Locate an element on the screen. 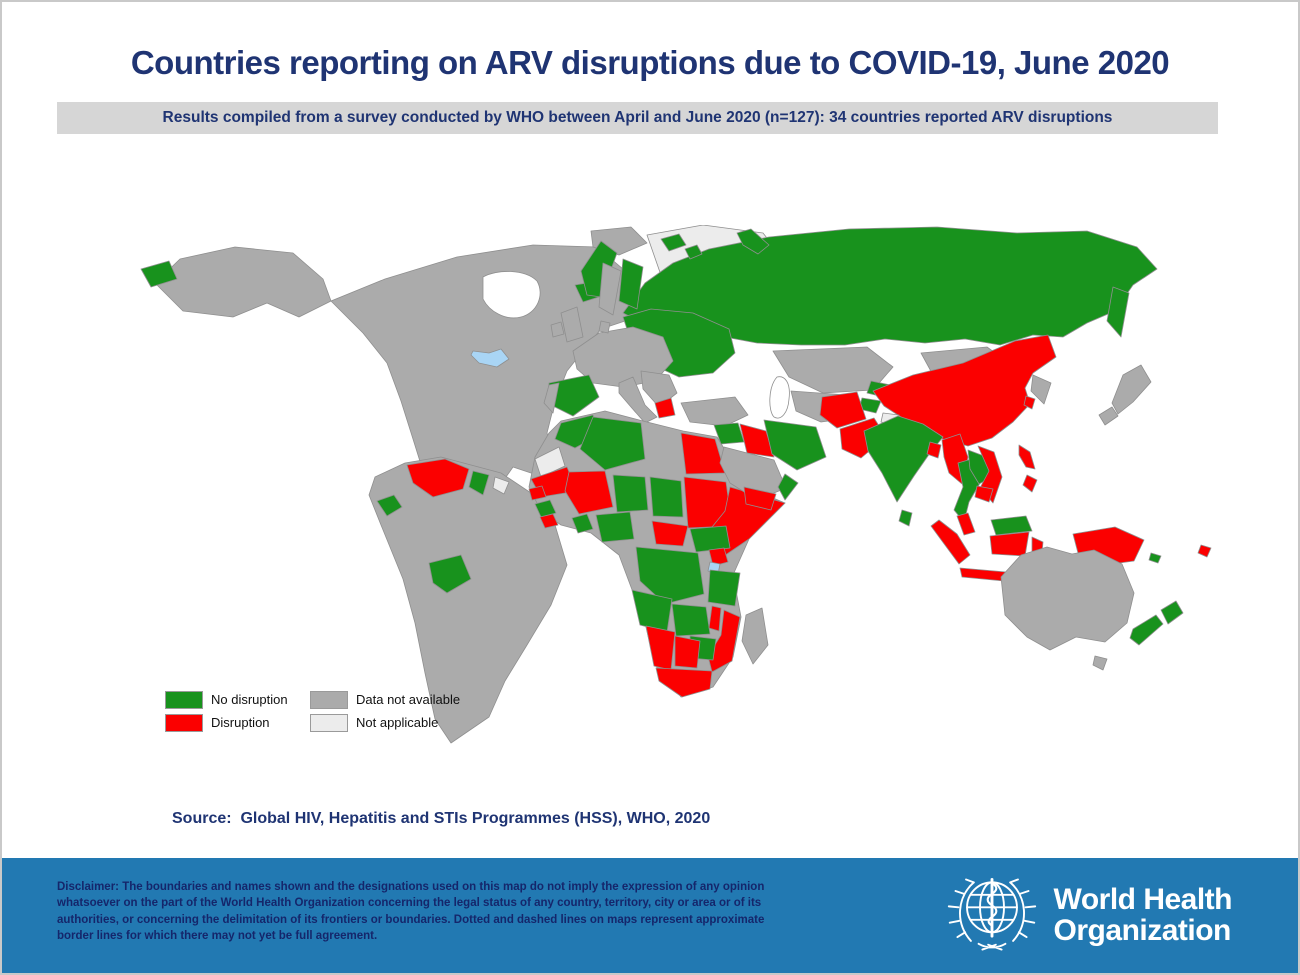 The image size is (1300, 975). region-java is located at coordinates (983, 574).